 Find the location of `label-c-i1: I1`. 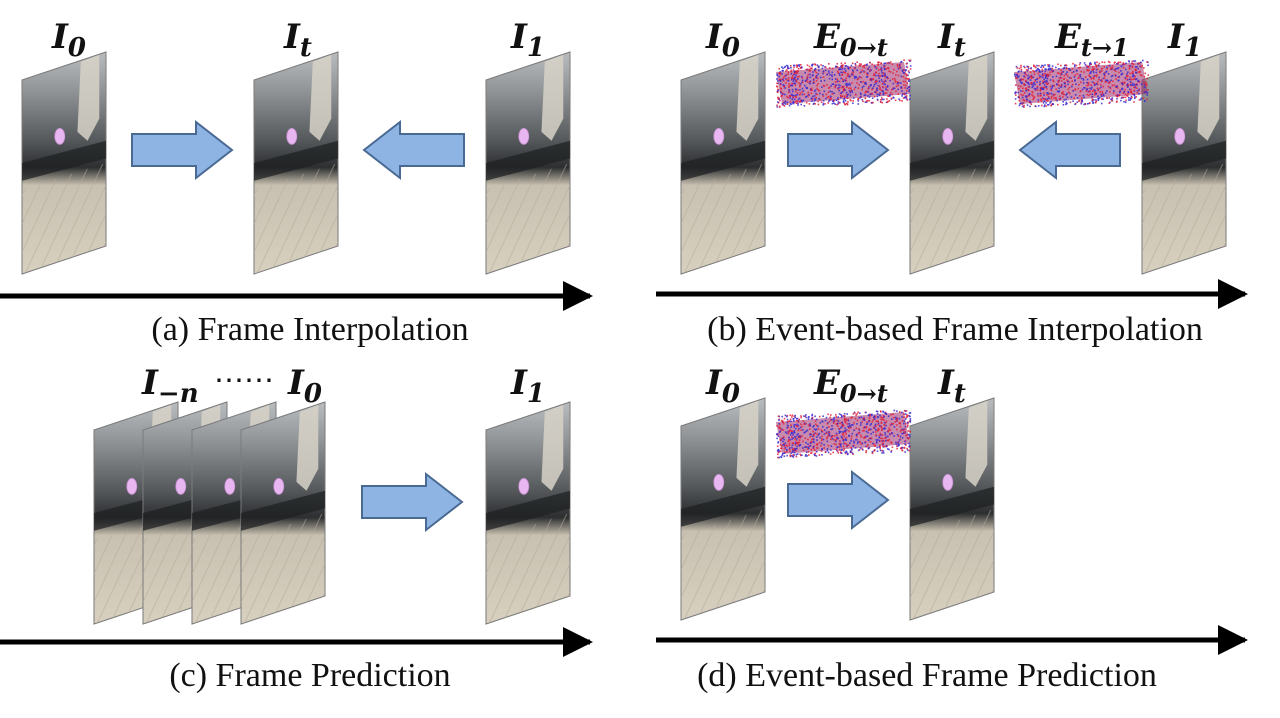

label-c-i1: I1 is located at coordinates (527, 386).